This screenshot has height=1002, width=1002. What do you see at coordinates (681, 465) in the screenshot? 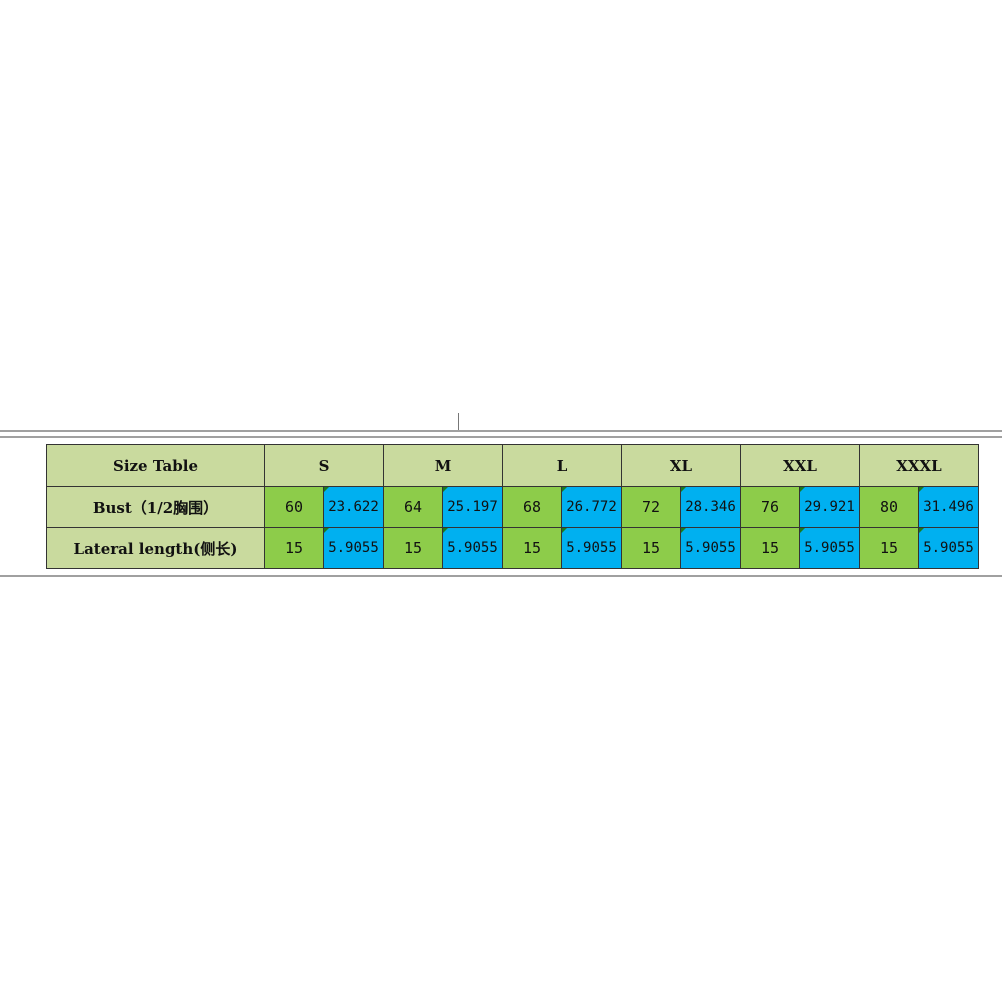
I see `size-header-xl: XL` at bounding box center [681, 465].